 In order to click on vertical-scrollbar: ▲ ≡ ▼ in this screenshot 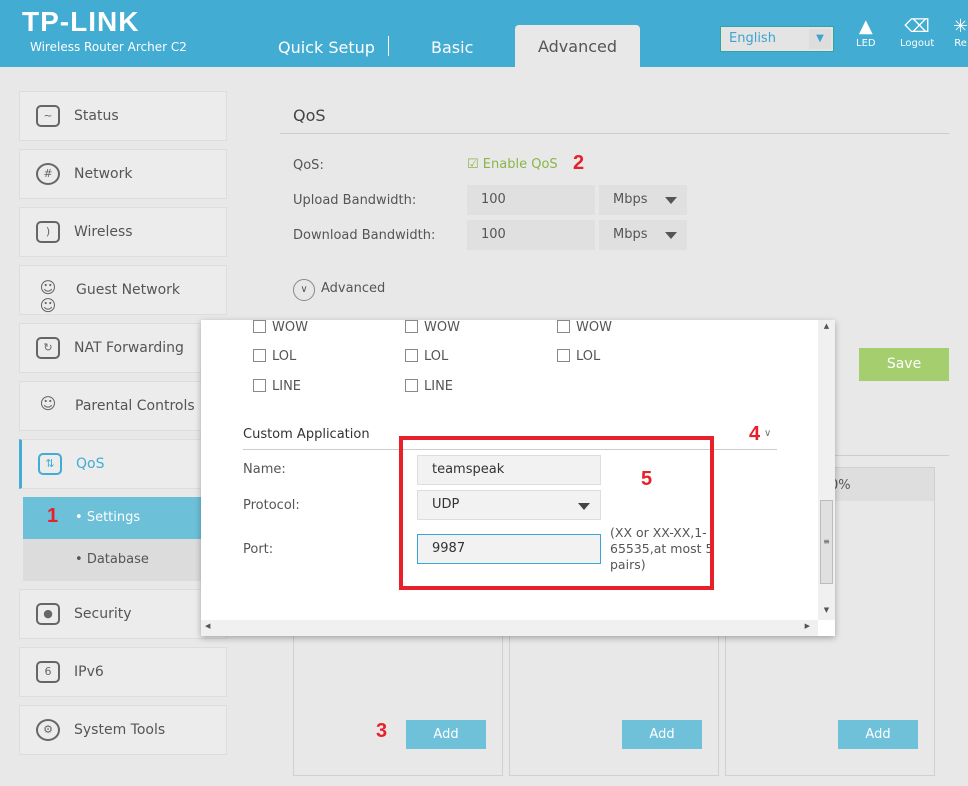, I will do `click(826, 470)`.